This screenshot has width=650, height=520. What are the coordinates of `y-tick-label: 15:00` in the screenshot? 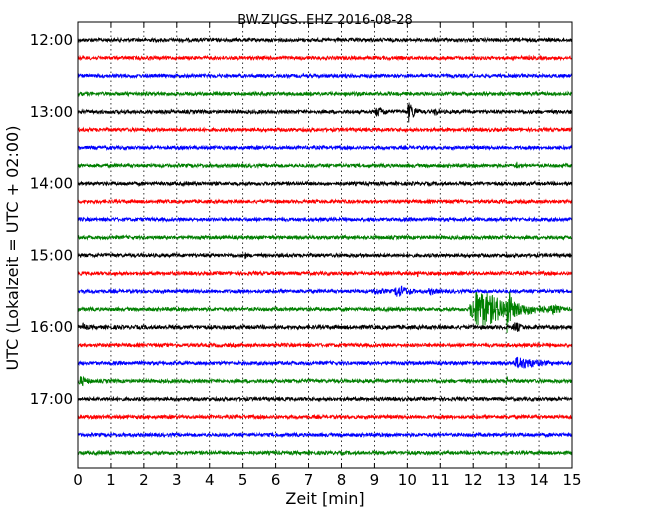 It's located at (51, 255).